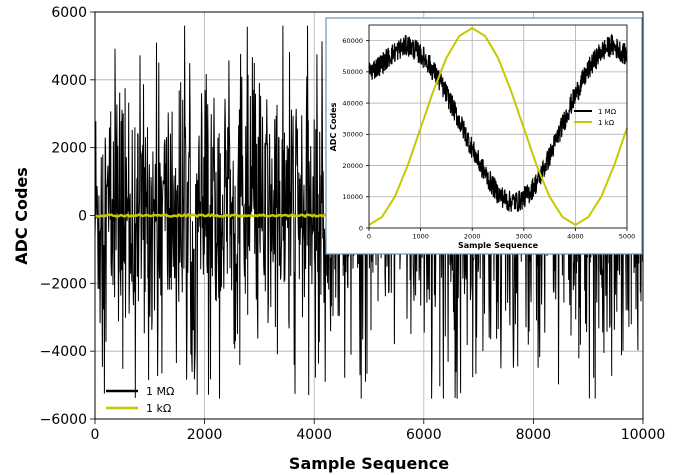  I want to click on main-y-axis-label: ADC Codes, so click(21, 216).